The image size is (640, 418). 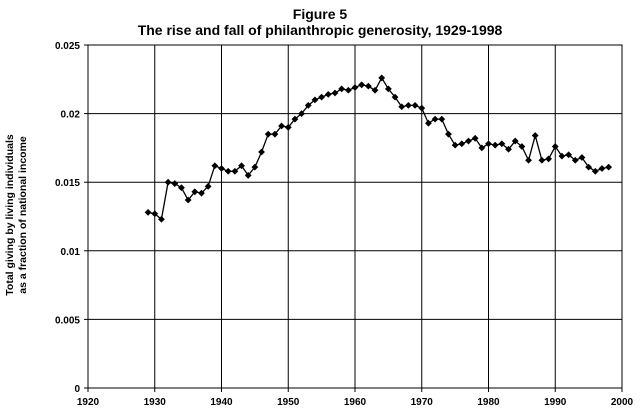 What do you see at coordinates (155, 402) in the screenshot?
I see `x-tick-label: 1930` at bounding box center [155, 402].